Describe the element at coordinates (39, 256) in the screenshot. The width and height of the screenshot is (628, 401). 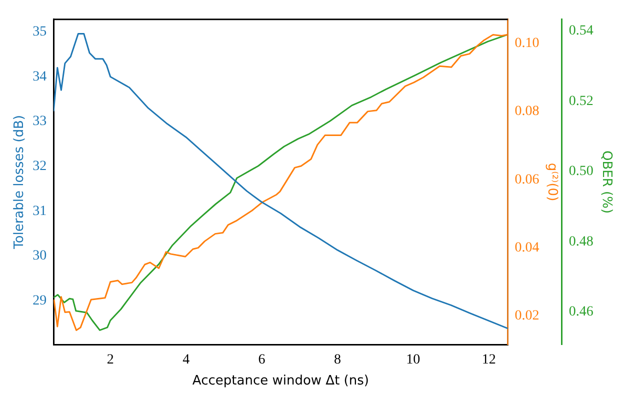
I see `y-tick-label: 30` at that location.